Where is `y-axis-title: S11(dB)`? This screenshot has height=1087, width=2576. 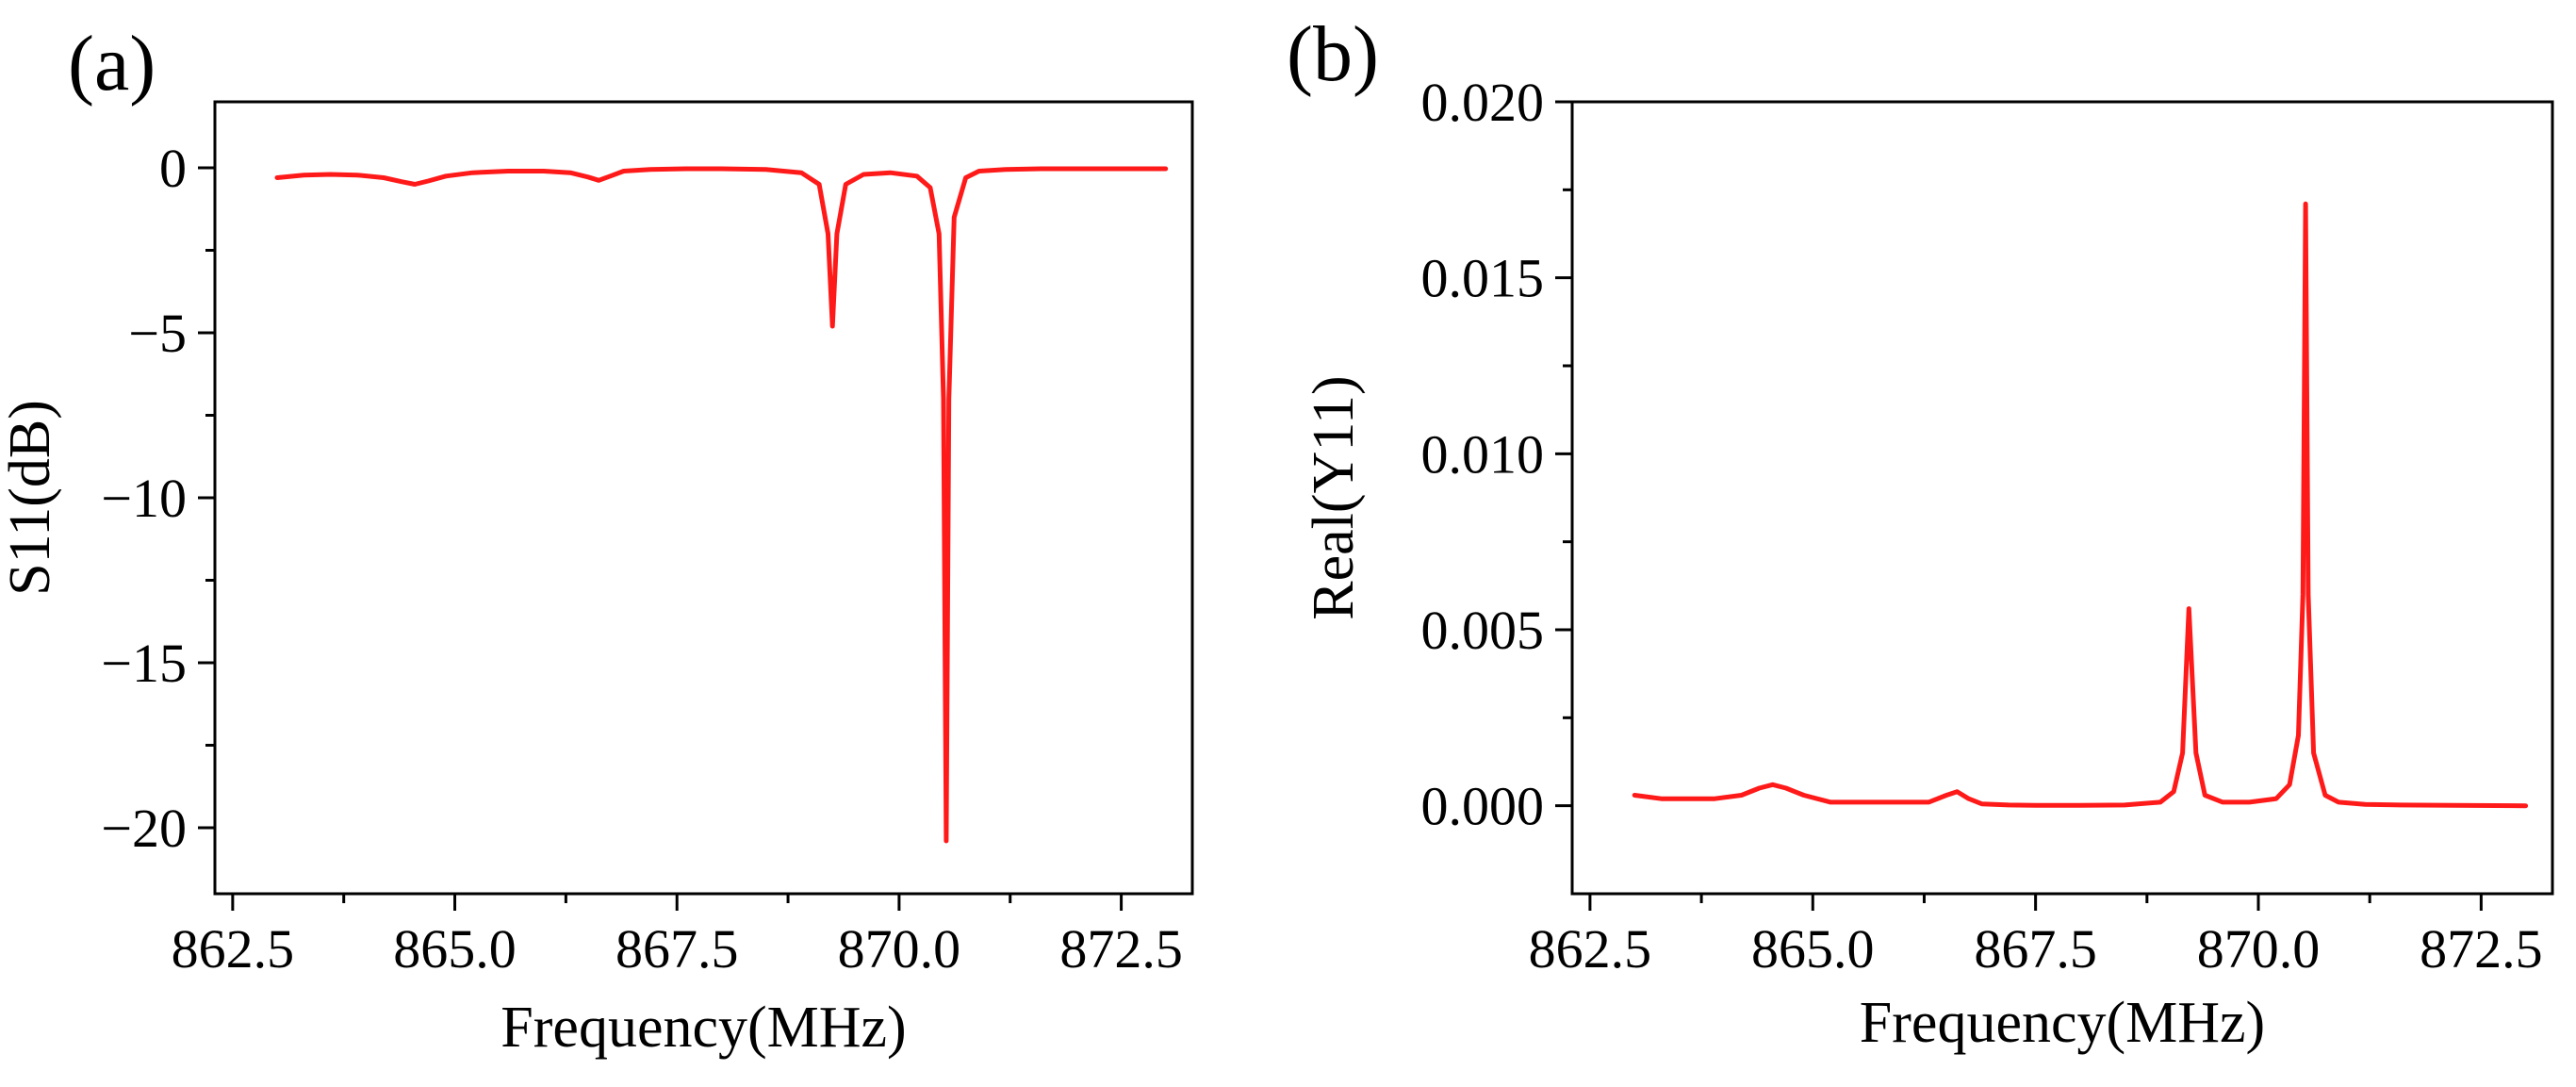
y-axis-title: S11(dB) is located at coordinates (31, 498).